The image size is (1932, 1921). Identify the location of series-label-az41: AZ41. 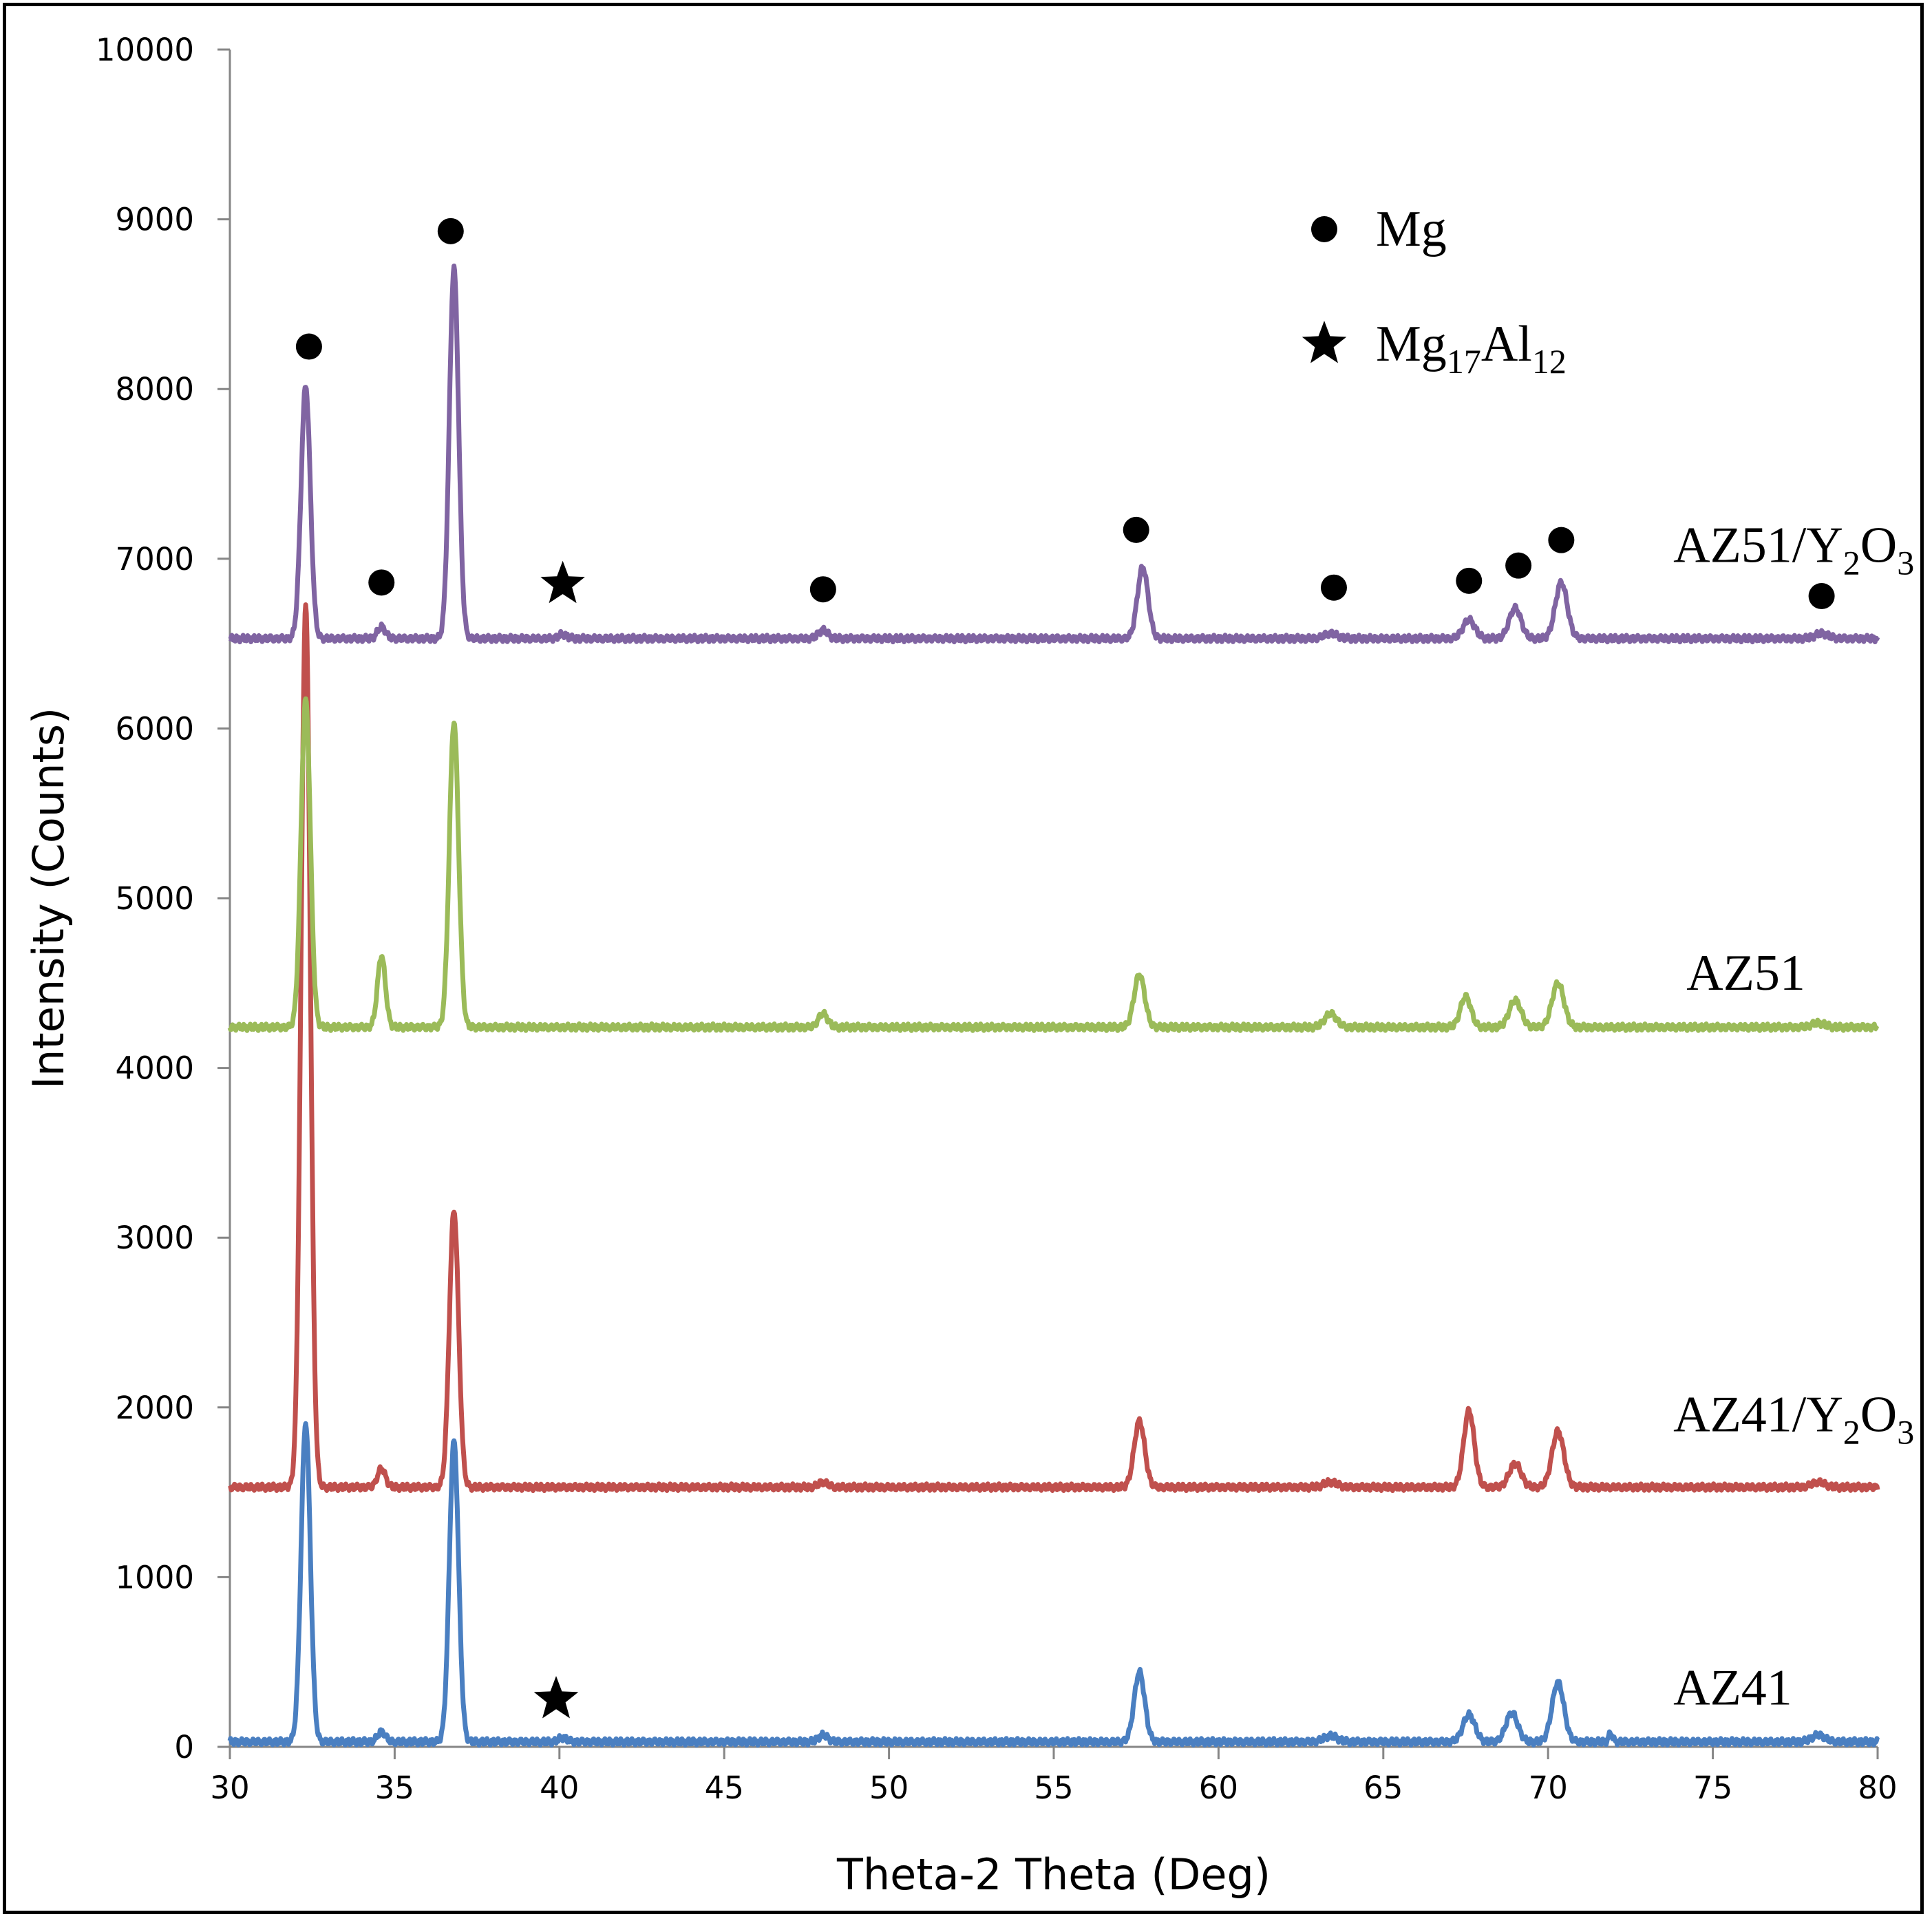
(1732, 1687).